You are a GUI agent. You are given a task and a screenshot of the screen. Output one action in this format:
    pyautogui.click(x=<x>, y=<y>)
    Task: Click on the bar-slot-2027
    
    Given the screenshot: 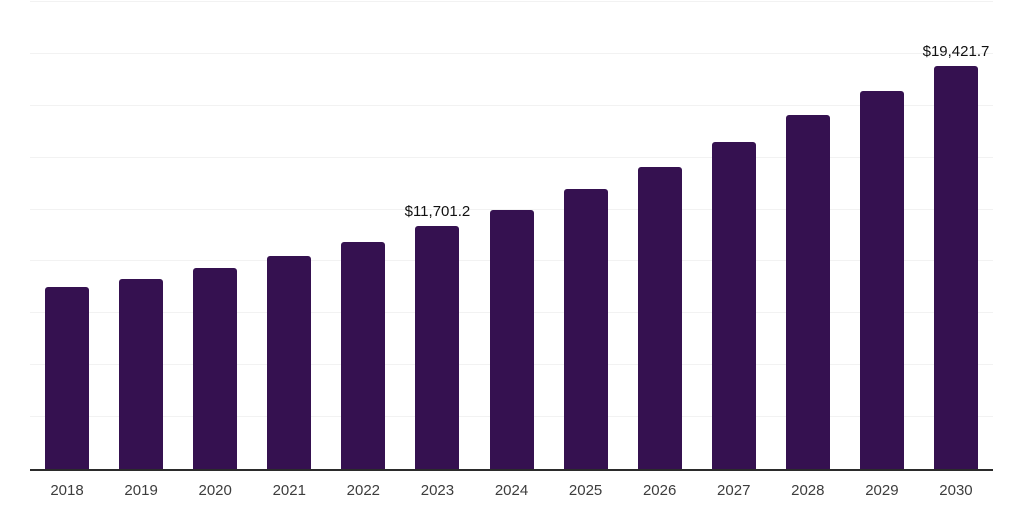 What is the action you would take?
    pyautogui.click(x=734, y=235)
    